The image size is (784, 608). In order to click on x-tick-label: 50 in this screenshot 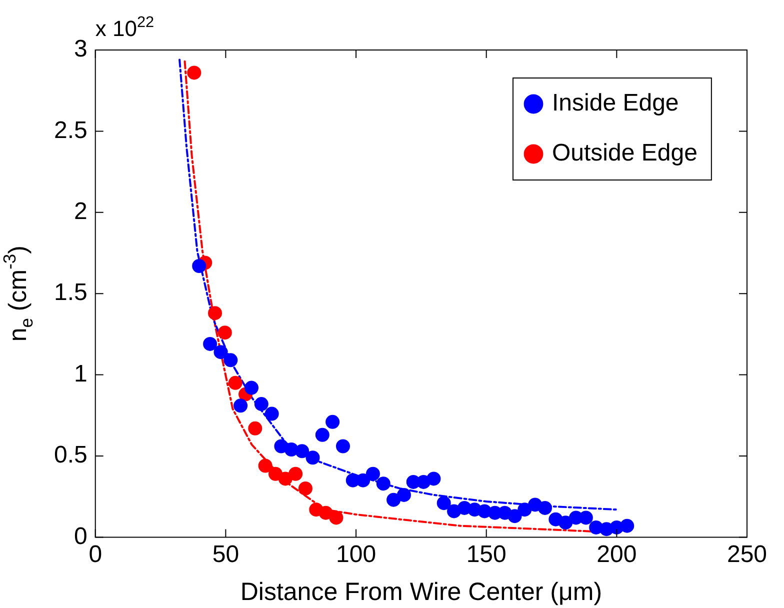, I will do `click(226, 554)`.